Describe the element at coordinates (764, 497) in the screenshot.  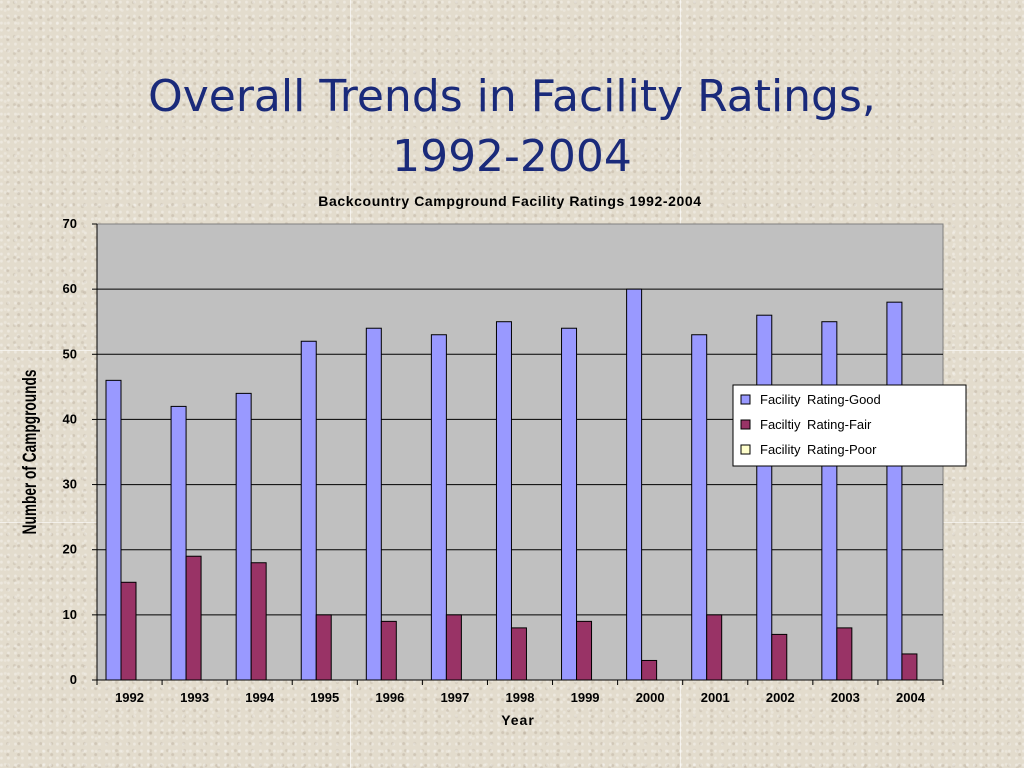
I see `bar-facility-rating-good-2002` at that location.